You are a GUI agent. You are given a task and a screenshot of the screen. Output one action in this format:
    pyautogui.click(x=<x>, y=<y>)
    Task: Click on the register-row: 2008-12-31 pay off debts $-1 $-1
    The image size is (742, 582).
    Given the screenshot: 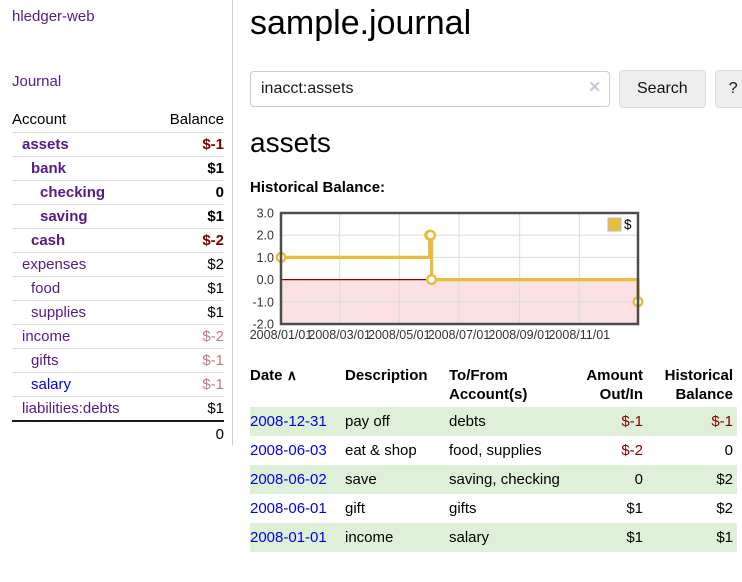 What is the action you would take?
    pyautogui.click(x=493, y=421)
    